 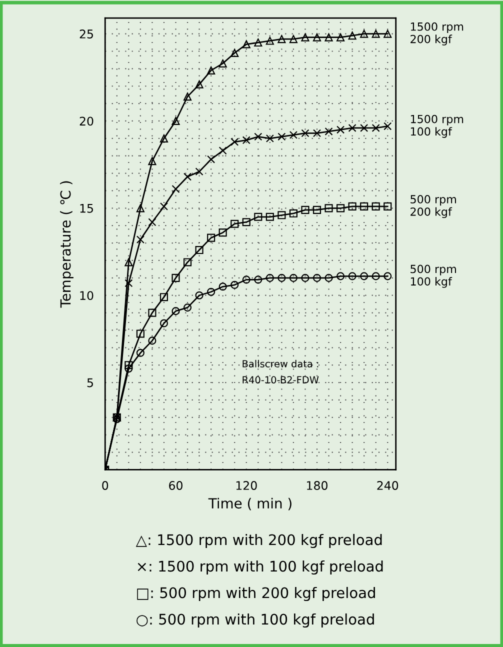 I want to click on annotation: Ballscrew data : R40-10-B2-FDW, so click(x=280, y=372).